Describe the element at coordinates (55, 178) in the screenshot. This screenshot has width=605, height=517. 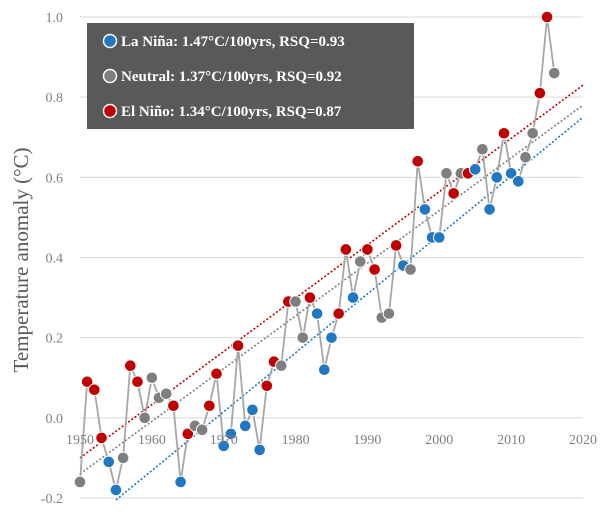
I see `y-tick-label: 0.6` at that location.